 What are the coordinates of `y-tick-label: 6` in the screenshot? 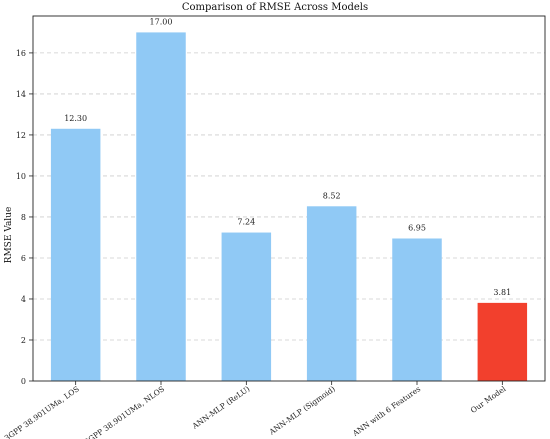 It's located at (23, 258).